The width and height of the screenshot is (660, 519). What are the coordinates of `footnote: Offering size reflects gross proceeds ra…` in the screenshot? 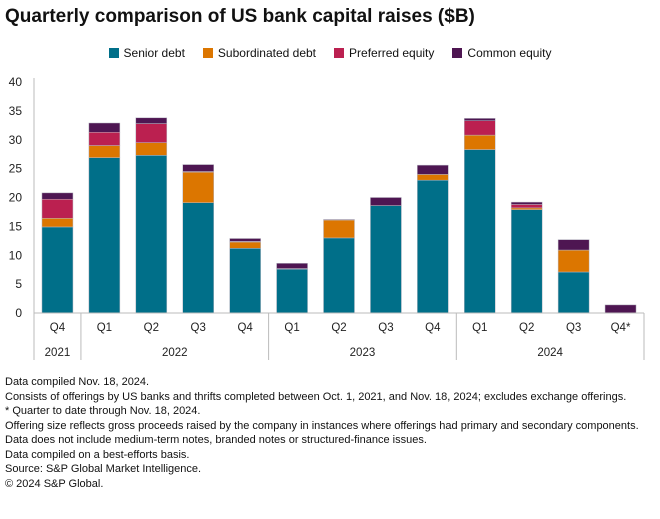 It's located at (322, 425).